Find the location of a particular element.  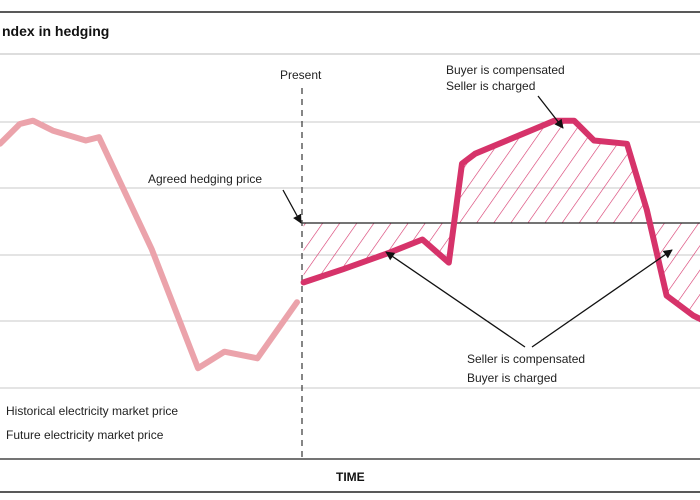

seller-compensated-arrow-left is located at coordinates (455, 299).